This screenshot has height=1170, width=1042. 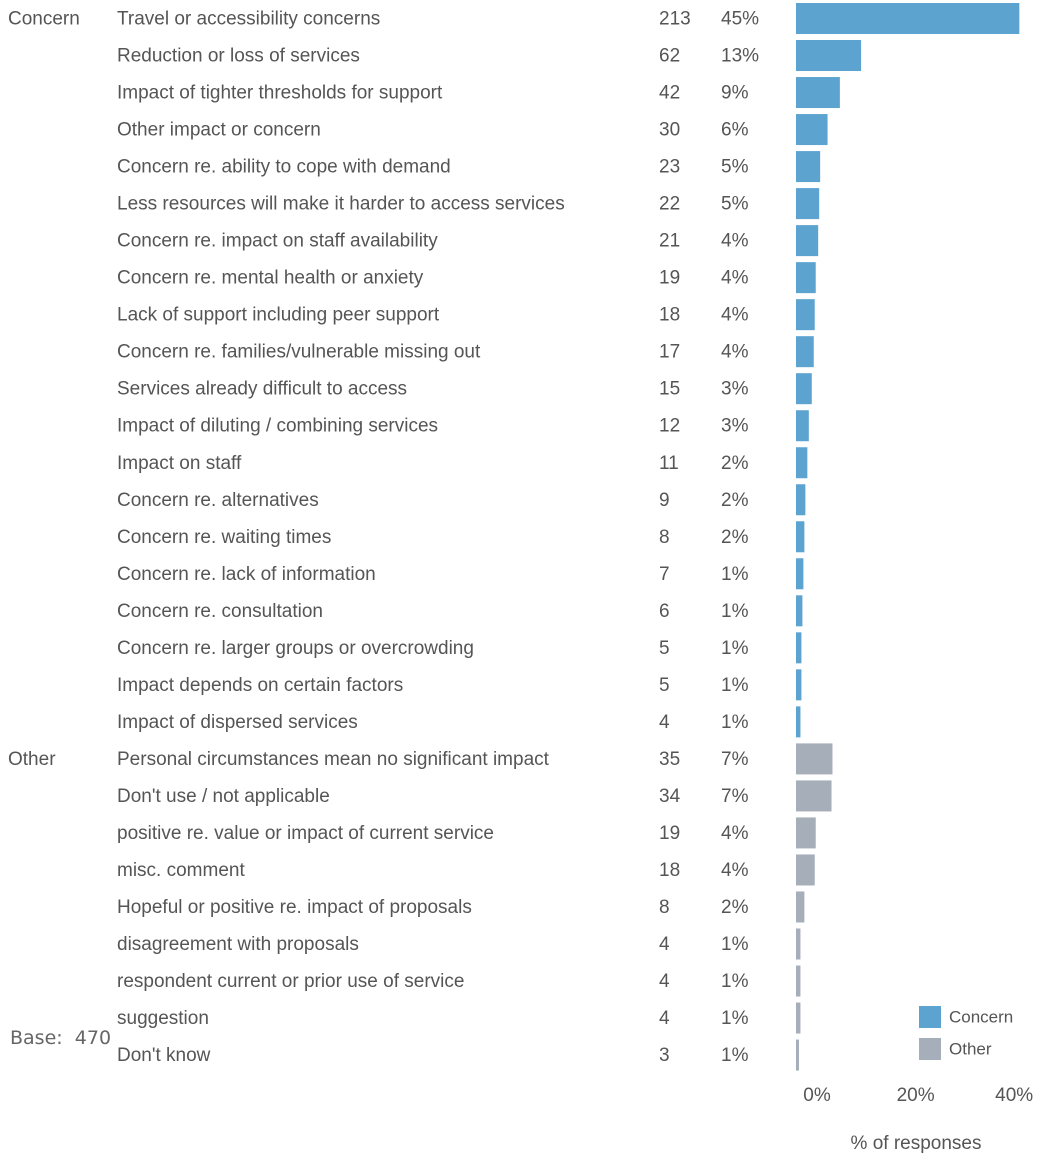 What do you see at coordinates (669, 130) in the screenshot?
I see `count-label: 30` at bounding box center [669, 130].